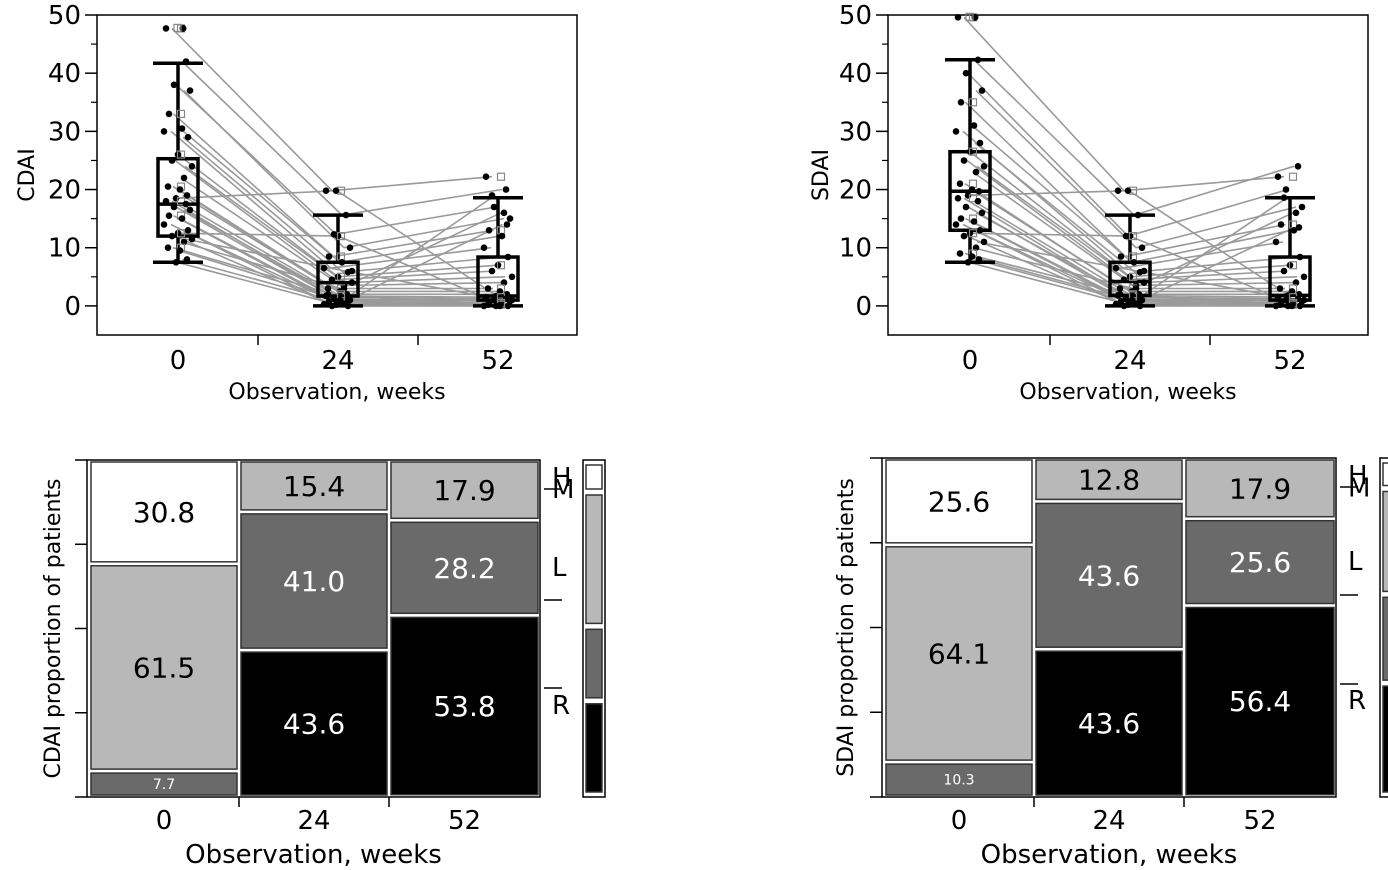  Describe the element at coordinates (1129, 361) in the screenshot. I see `x-tick-label: 24` at that location.